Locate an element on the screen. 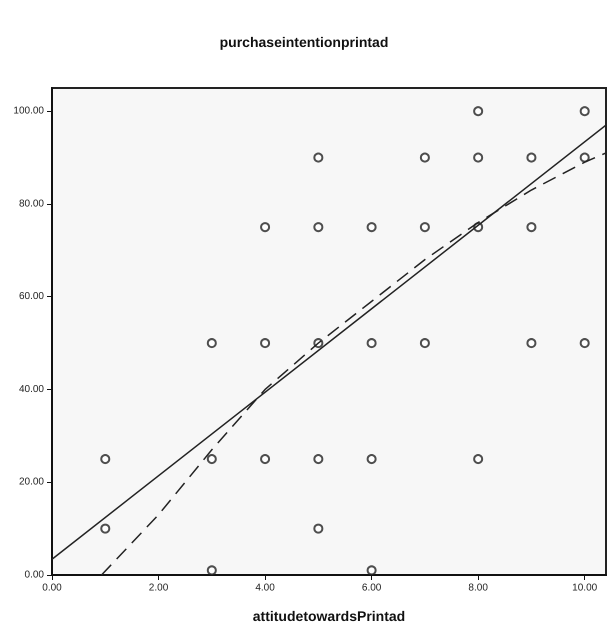  x-tick-label: 0.00 is located at coordinates (52, 588).